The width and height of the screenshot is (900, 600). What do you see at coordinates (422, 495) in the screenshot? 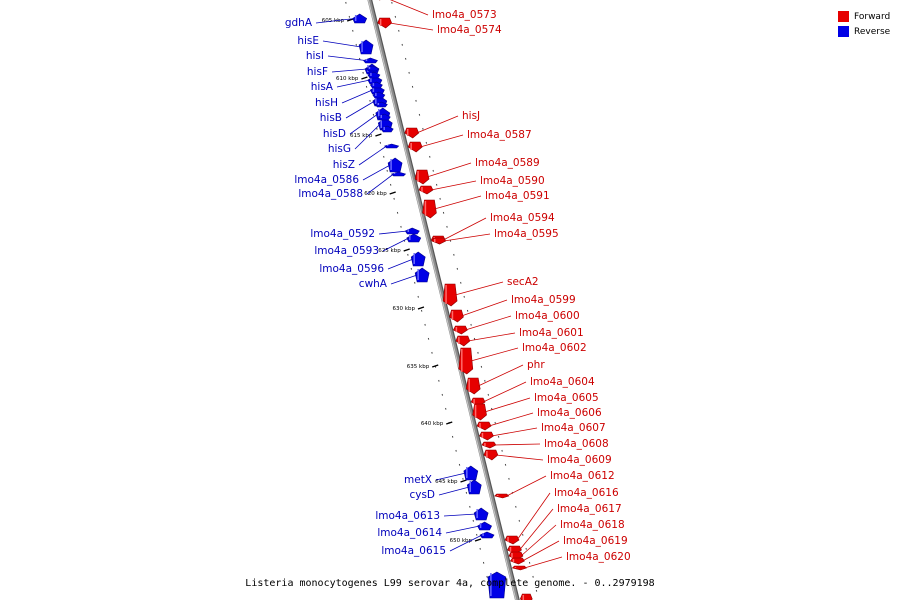
I see `gene-label: cysD` at bounding box center [422, 495].